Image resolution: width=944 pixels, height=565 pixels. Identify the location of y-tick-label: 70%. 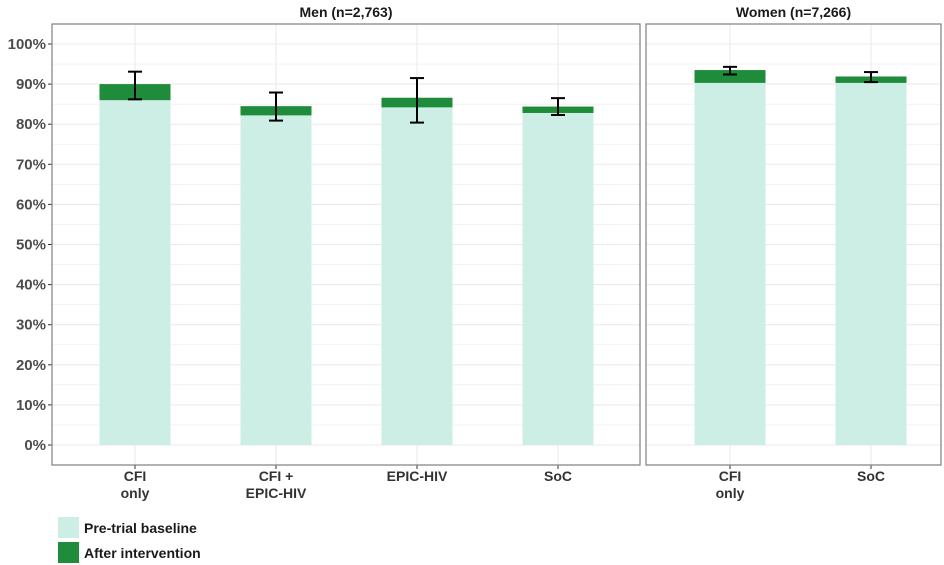
(31, 164).